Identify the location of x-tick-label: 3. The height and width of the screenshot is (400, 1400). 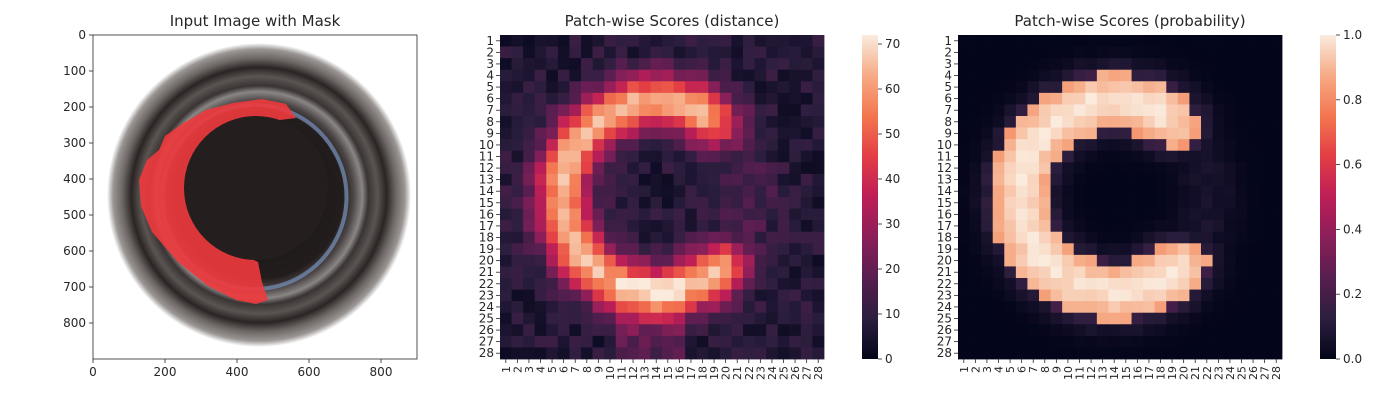
(987, 369).